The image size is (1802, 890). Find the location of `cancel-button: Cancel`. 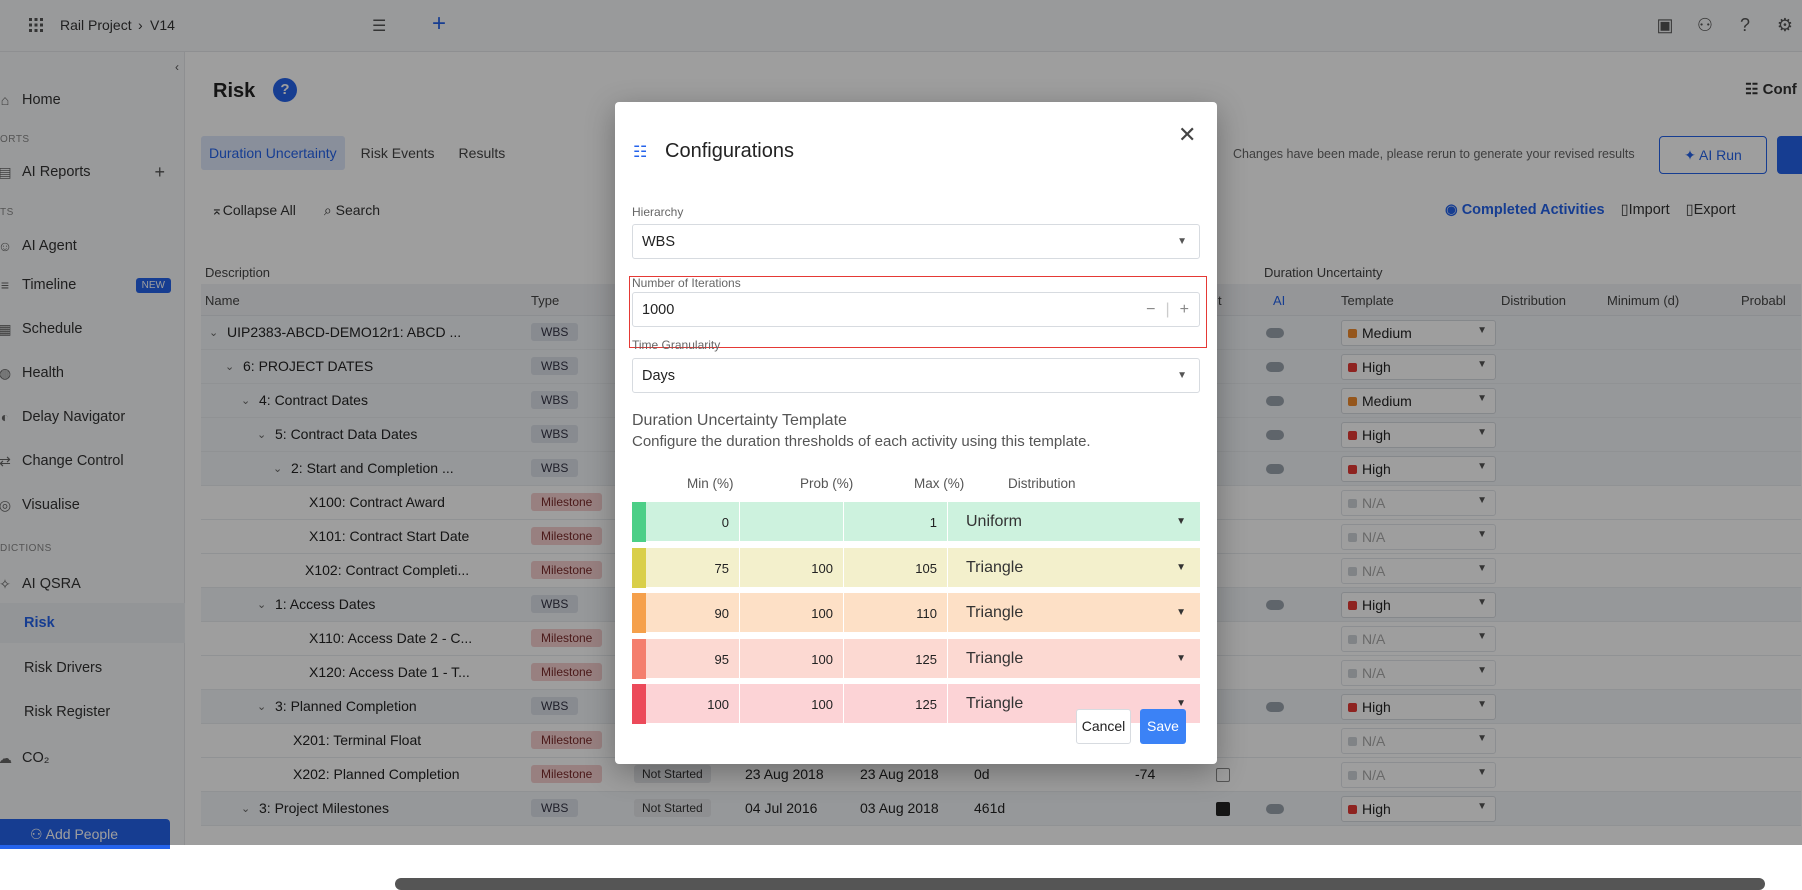

cancel-button: Cancel is located at coordinates (1103, 726).